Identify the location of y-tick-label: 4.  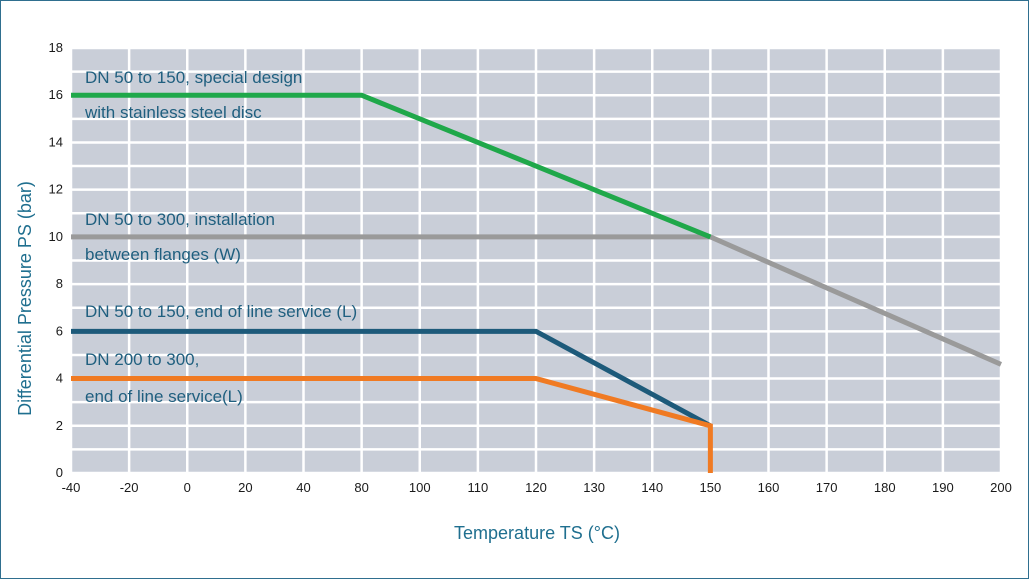
(59, 378).